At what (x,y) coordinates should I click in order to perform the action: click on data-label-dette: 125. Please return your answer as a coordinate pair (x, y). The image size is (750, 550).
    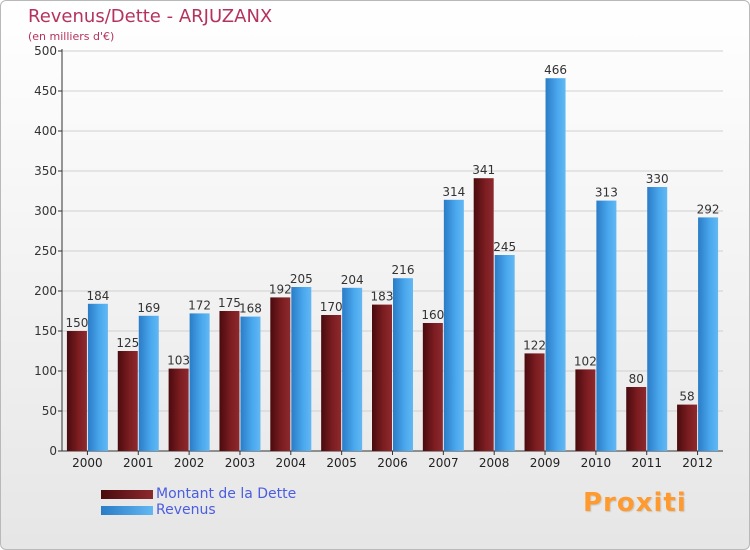
    Looking at the image, I should click on (127, 343).